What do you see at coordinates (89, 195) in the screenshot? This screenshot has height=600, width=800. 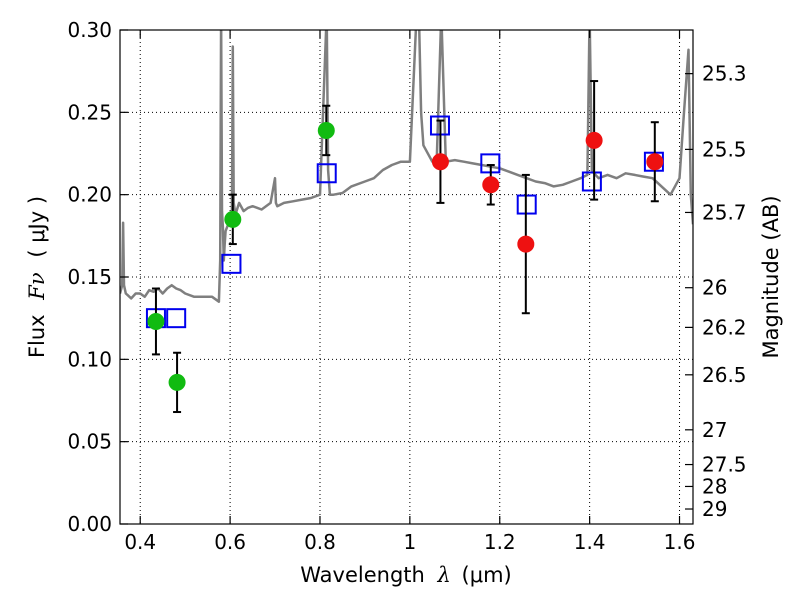 I see `y-tick-label: 0.20` at bounding box center [89, 195].